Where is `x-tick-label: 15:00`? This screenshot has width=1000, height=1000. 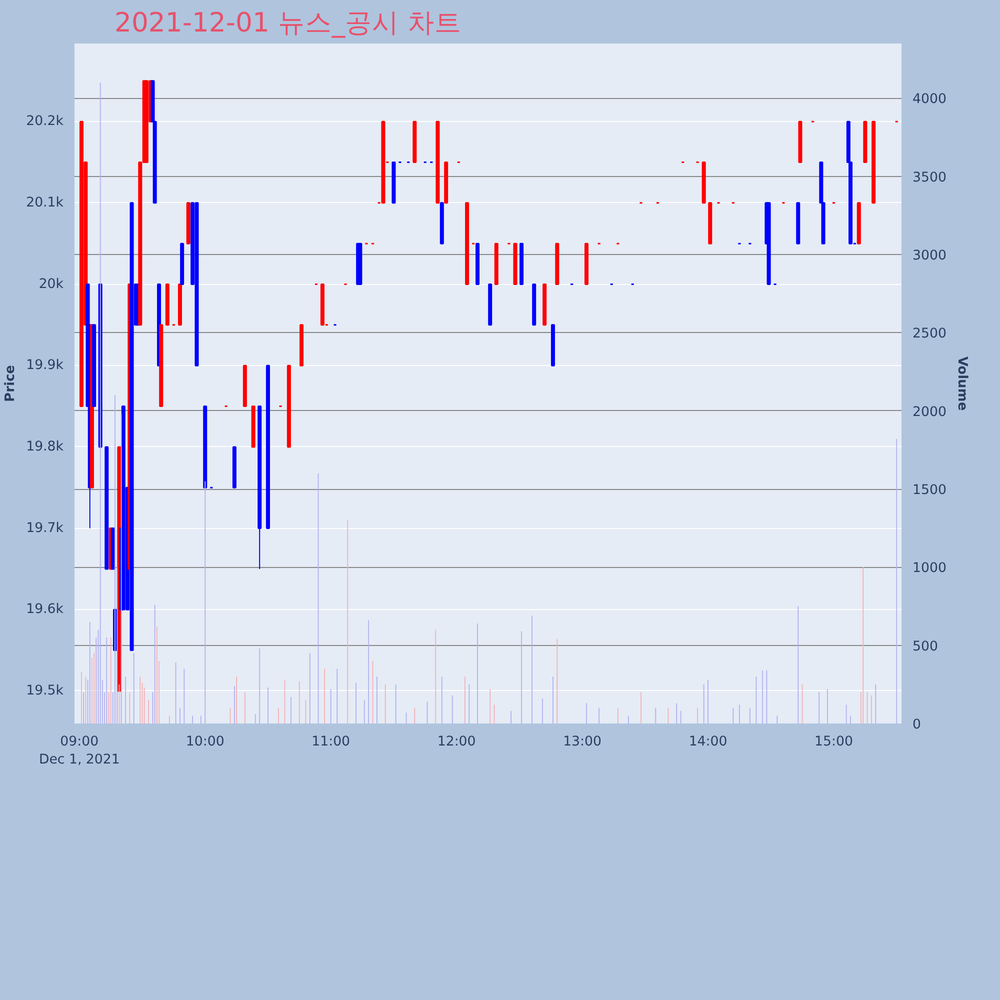 x-tick-label: 15:00 is located at coordinates (833, 742).